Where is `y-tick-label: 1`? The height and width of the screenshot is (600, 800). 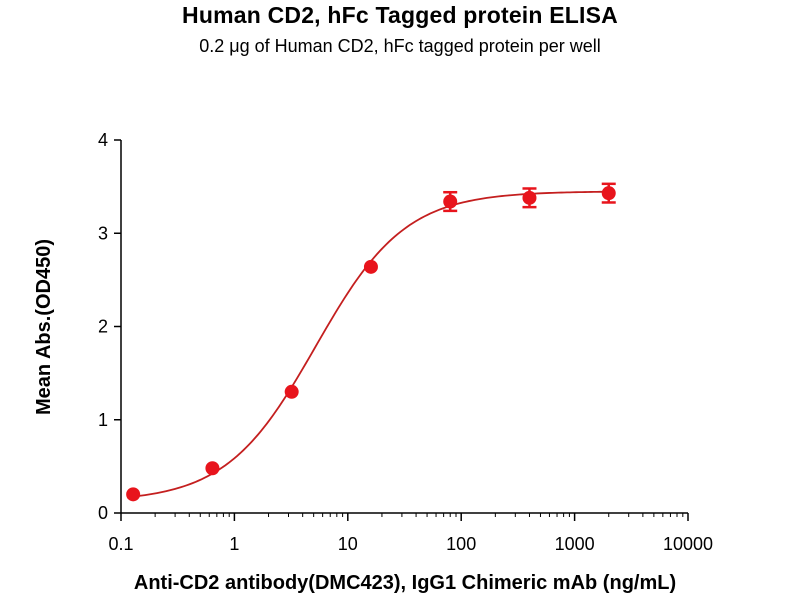 y-tick-label: 1 is located at coordinates (103, 420).